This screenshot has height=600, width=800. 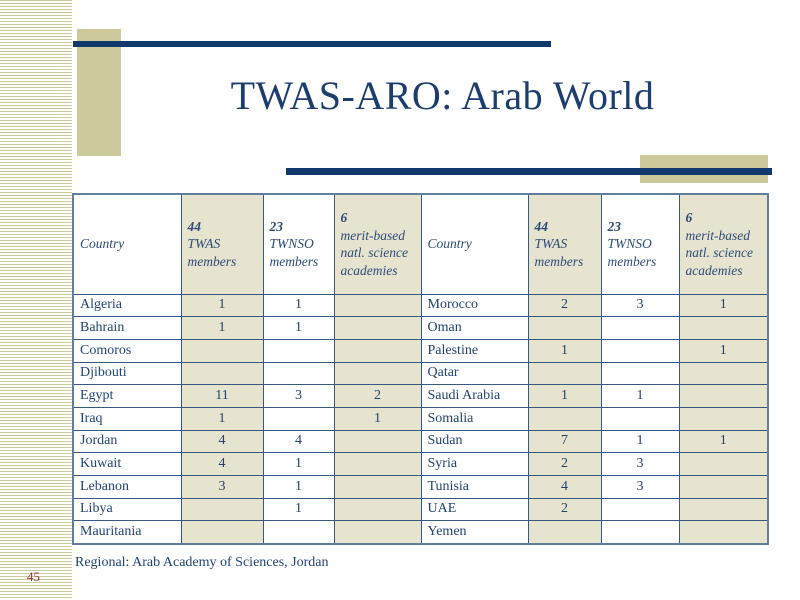 What do you see at coordinates (127, 509) in the screenshot?
I see `country-cell: Libya` at bounding box center [127, 509].